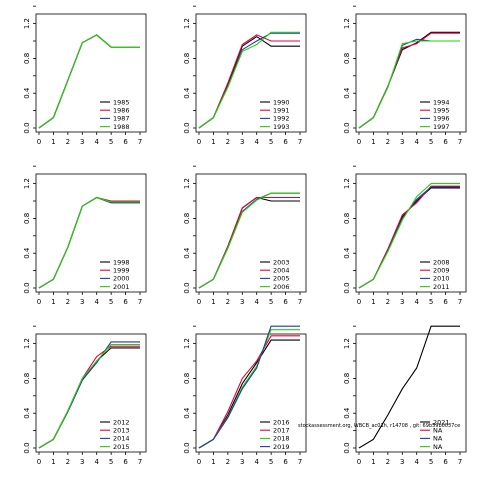 The image size is (480, 480). Describe the element at coordinates (441, 262) in the screenshot. I see `legend-label: 2008` at that location.